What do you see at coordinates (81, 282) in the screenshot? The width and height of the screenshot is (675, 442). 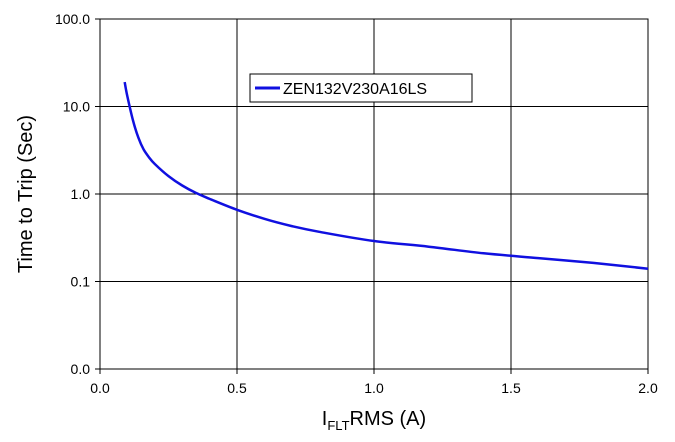 I see `y-tick-label: 0.1` at bounding box center [81, 282].